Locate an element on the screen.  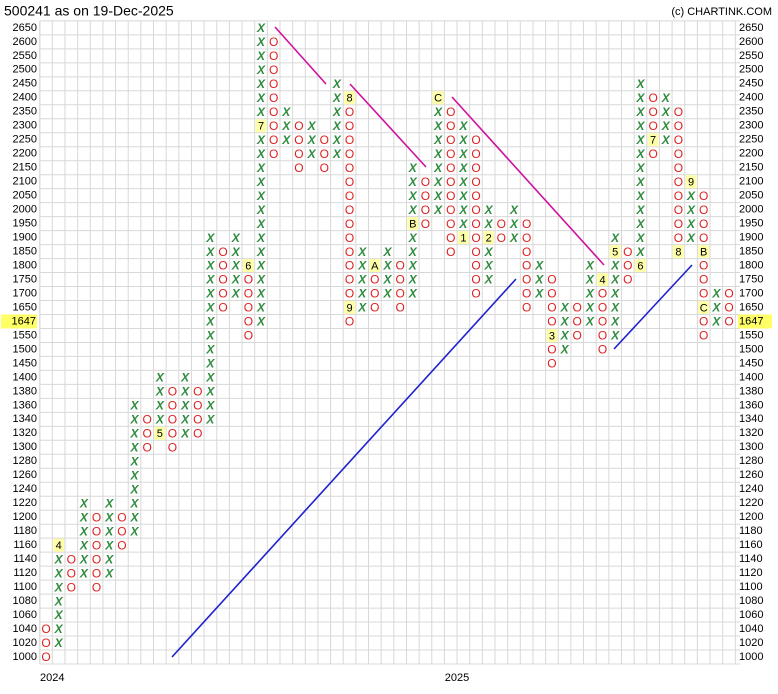
y-tick-label: 1550 is located at coordinates (25, 335).